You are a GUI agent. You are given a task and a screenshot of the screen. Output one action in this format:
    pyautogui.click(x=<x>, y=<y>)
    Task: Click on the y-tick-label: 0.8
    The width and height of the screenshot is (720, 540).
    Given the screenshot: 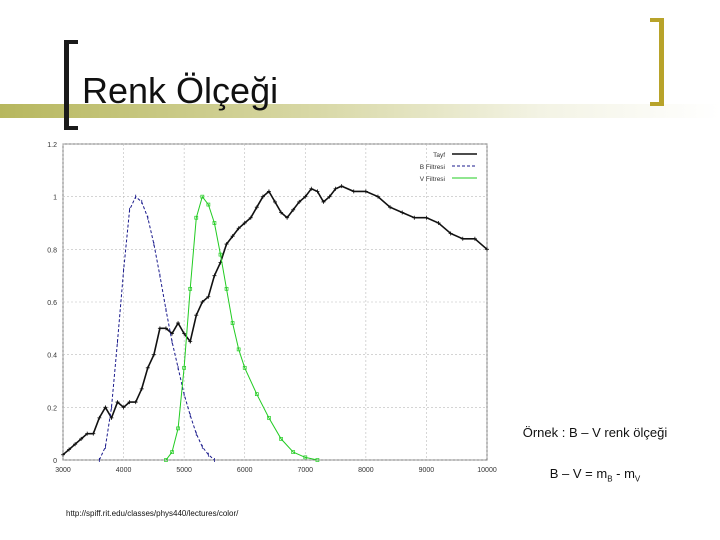 What is the action you would take?
    pyautogui.click(x=52, y=250)
    